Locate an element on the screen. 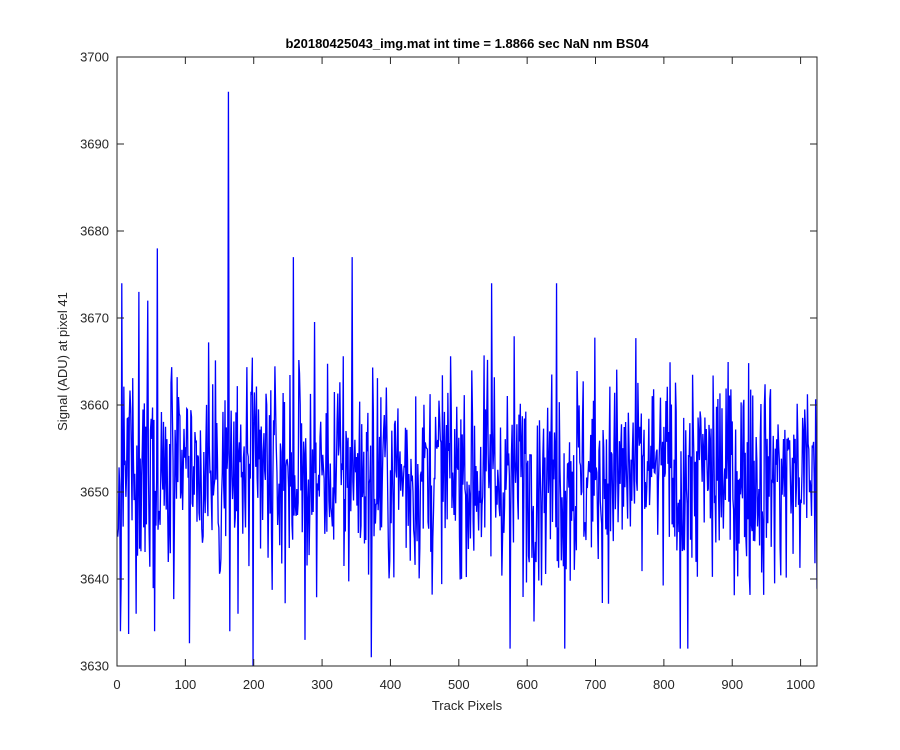 This screenshot has width=900, height=750. x-tick-label: 800 is located at coordinates (664, 684).